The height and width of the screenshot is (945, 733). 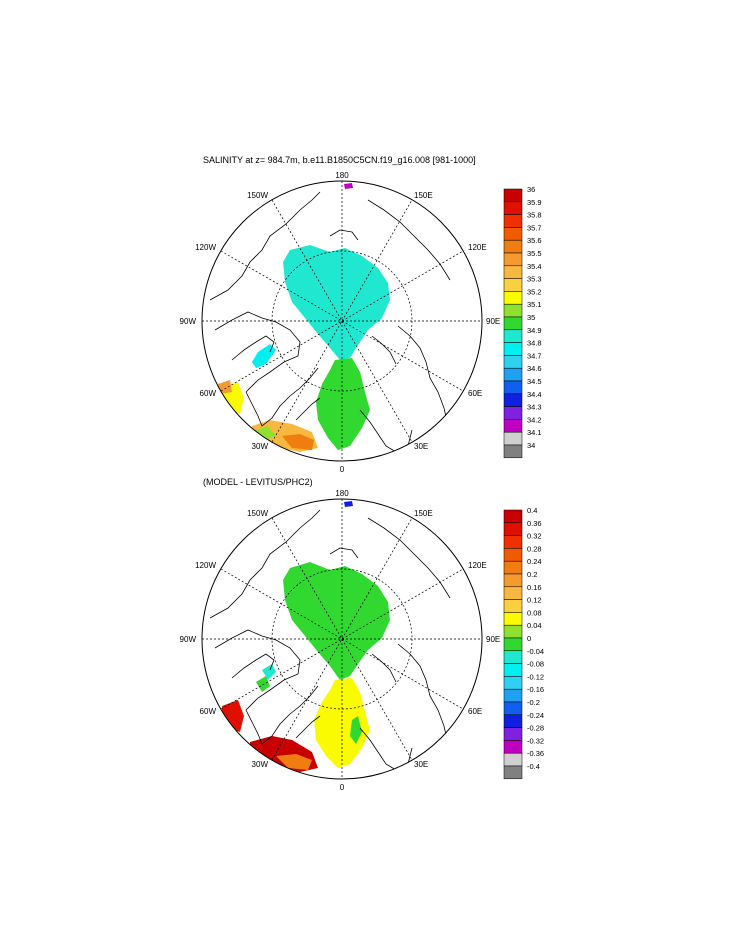 What do you see at coordinates (534, 419) in the screenshot?
I see `colorbar-tick-label: 34.2` at bounding box center [534, 419].